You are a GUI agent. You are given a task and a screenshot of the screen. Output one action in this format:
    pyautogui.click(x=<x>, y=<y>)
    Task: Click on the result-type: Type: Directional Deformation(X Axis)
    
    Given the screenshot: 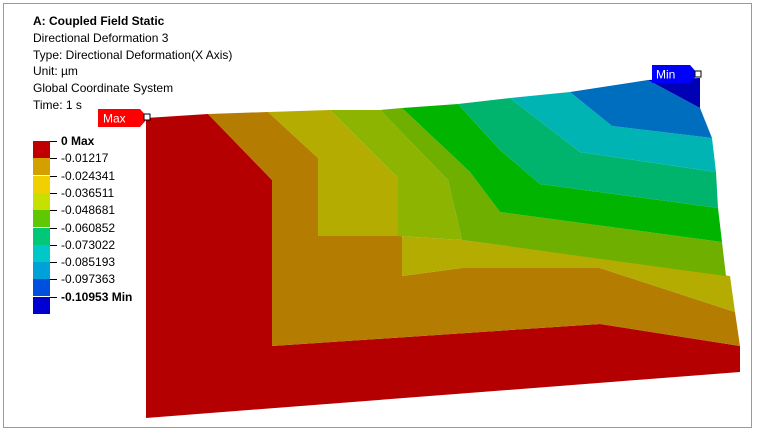 What is the action you would take?
    pyautogui.click(x=133, y=54)
    